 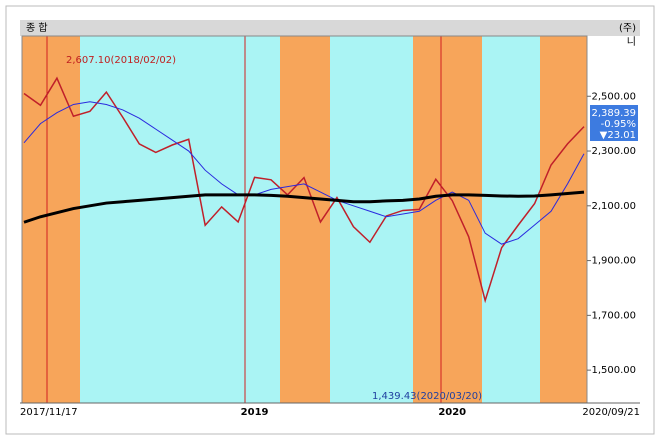 What do you see at coordinates (427, 396) in the screenshot?
I see `annotation: 1,439.43(2020/03/20)` at bounding box center [427, 396].